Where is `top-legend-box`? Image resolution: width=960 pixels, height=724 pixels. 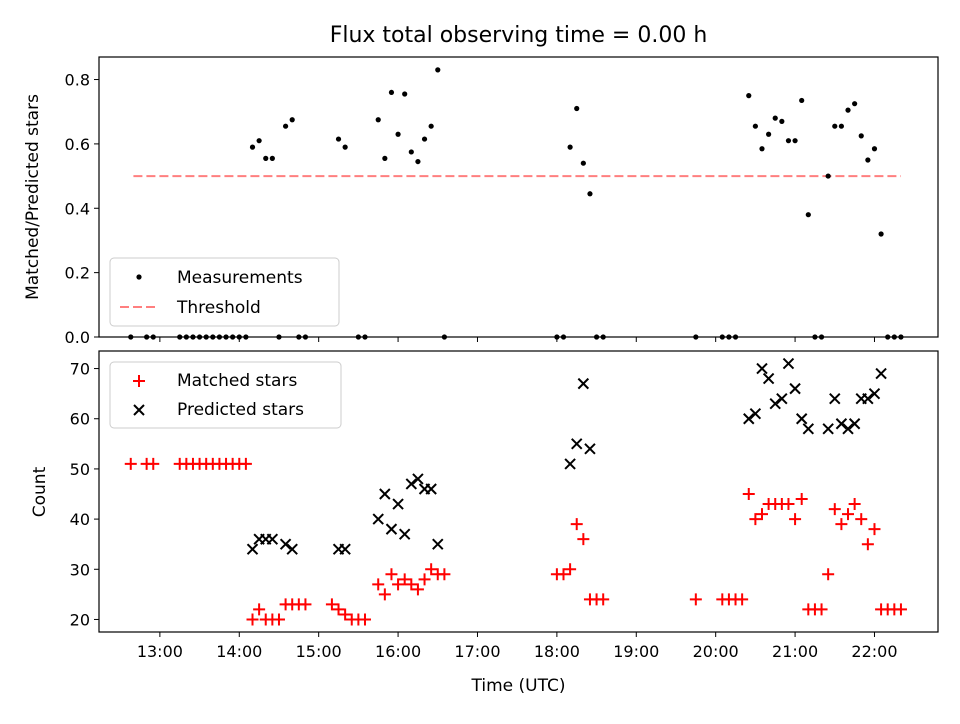
top-legend-box is located at coordinates (224, 292).